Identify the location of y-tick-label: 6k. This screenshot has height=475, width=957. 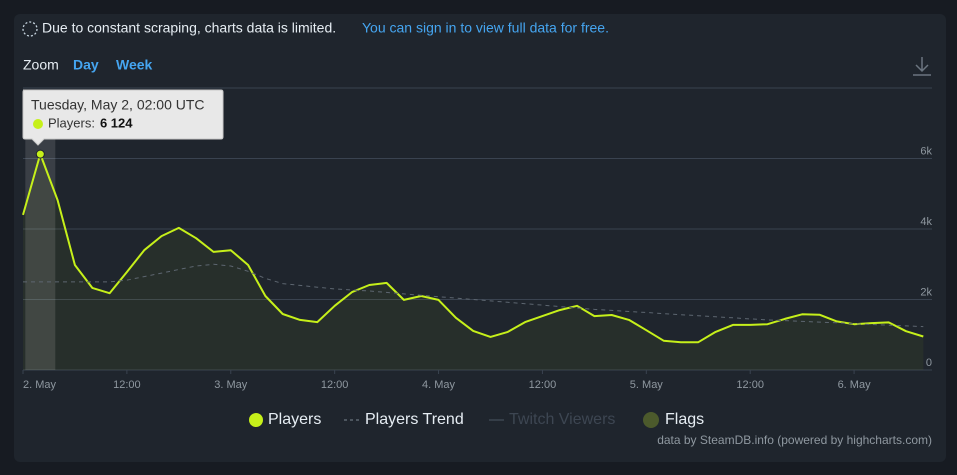
(926, 151).